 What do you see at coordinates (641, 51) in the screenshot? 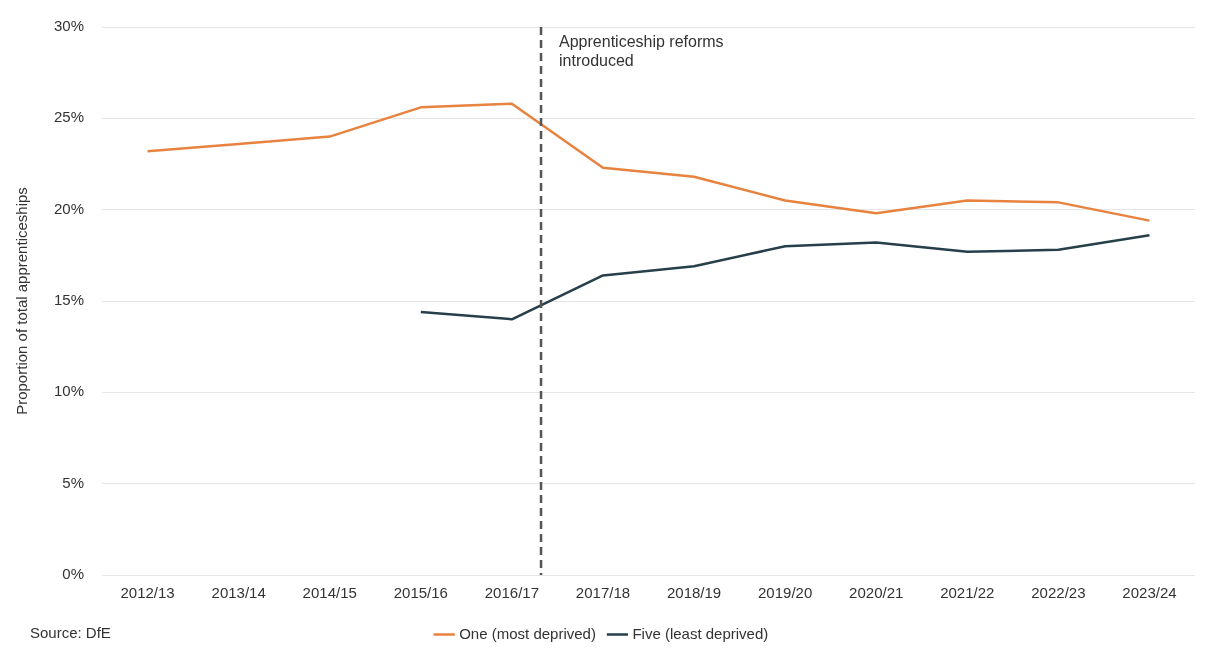
I see `ref-line-label: Apprenticeship reforms introduced` at bounding box center [641, 51].